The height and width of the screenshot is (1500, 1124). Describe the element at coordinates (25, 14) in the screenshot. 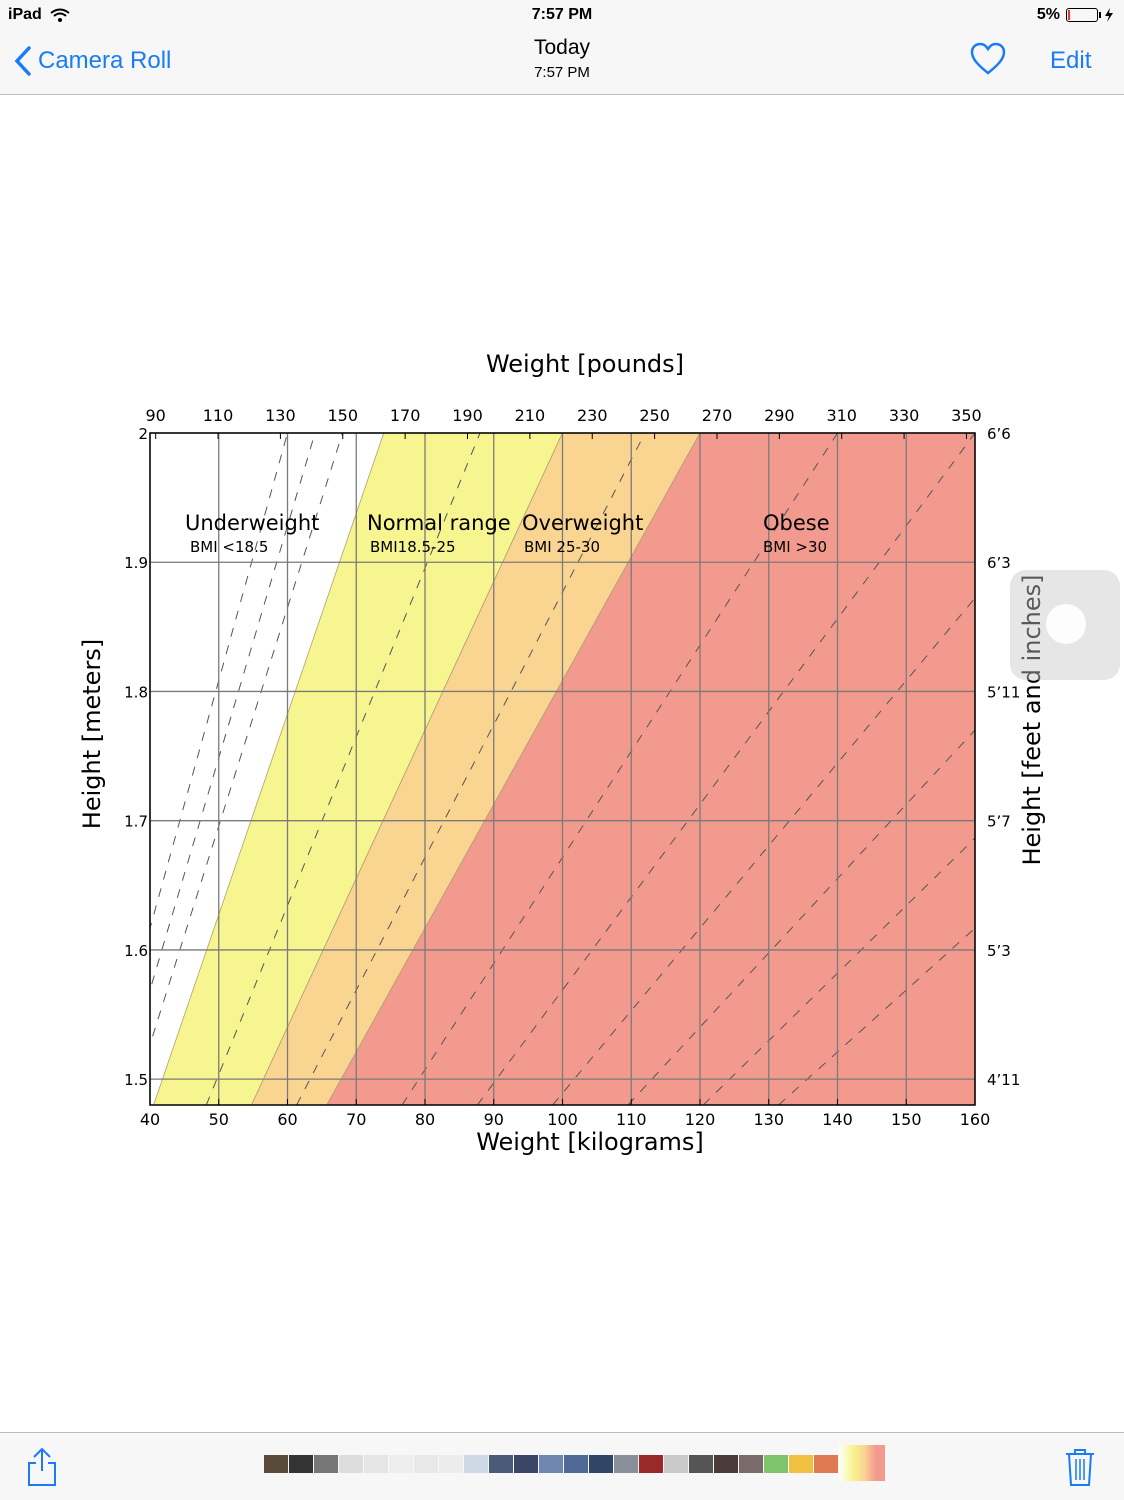

I see `device-label: iPad` at that location.